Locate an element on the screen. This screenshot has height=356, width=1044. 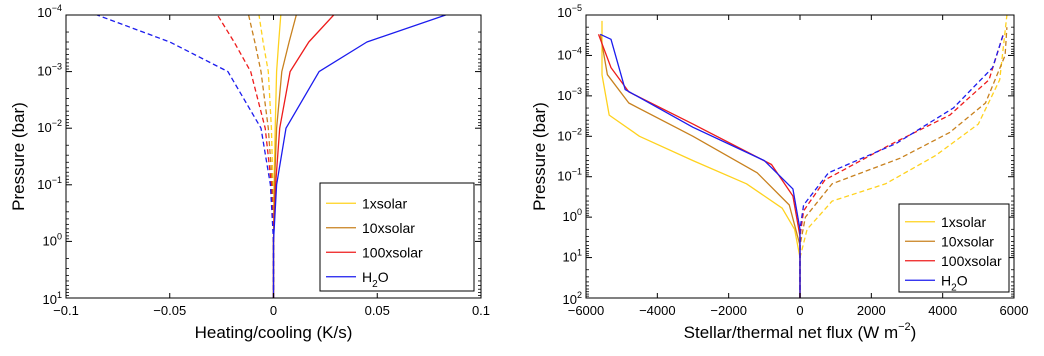
x-tick-label: −6000 is located at coordinates (586, 310).